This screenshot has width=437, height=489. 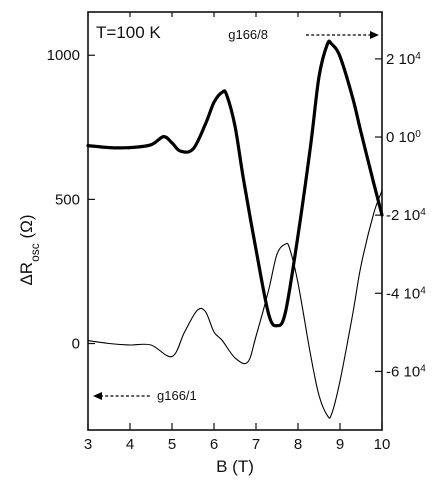 What do you see at coordinates (26, 228) in the screenshot?
I see `y-axis-left-label-unit: (Ω)` at bounding box center [26, 228].